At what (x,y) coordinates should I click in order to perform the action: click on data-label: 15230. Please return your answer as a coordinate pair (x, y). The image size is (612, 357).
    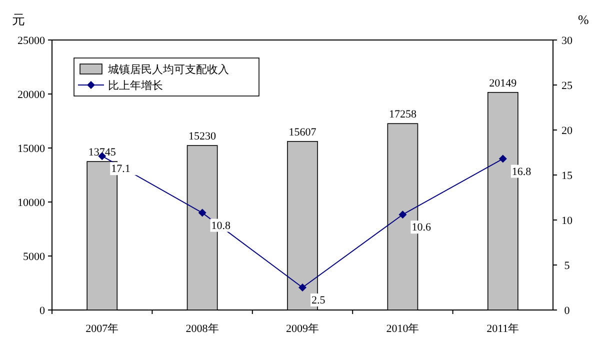
    Looking at the image, I should click on (202, 136).